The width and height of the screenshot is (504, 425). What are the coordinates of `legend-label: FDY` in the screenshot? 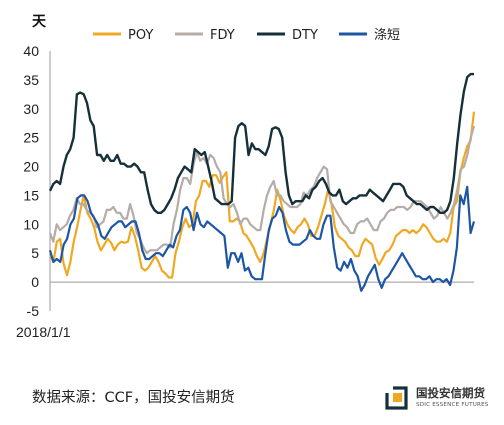 It's located at (222, 35).